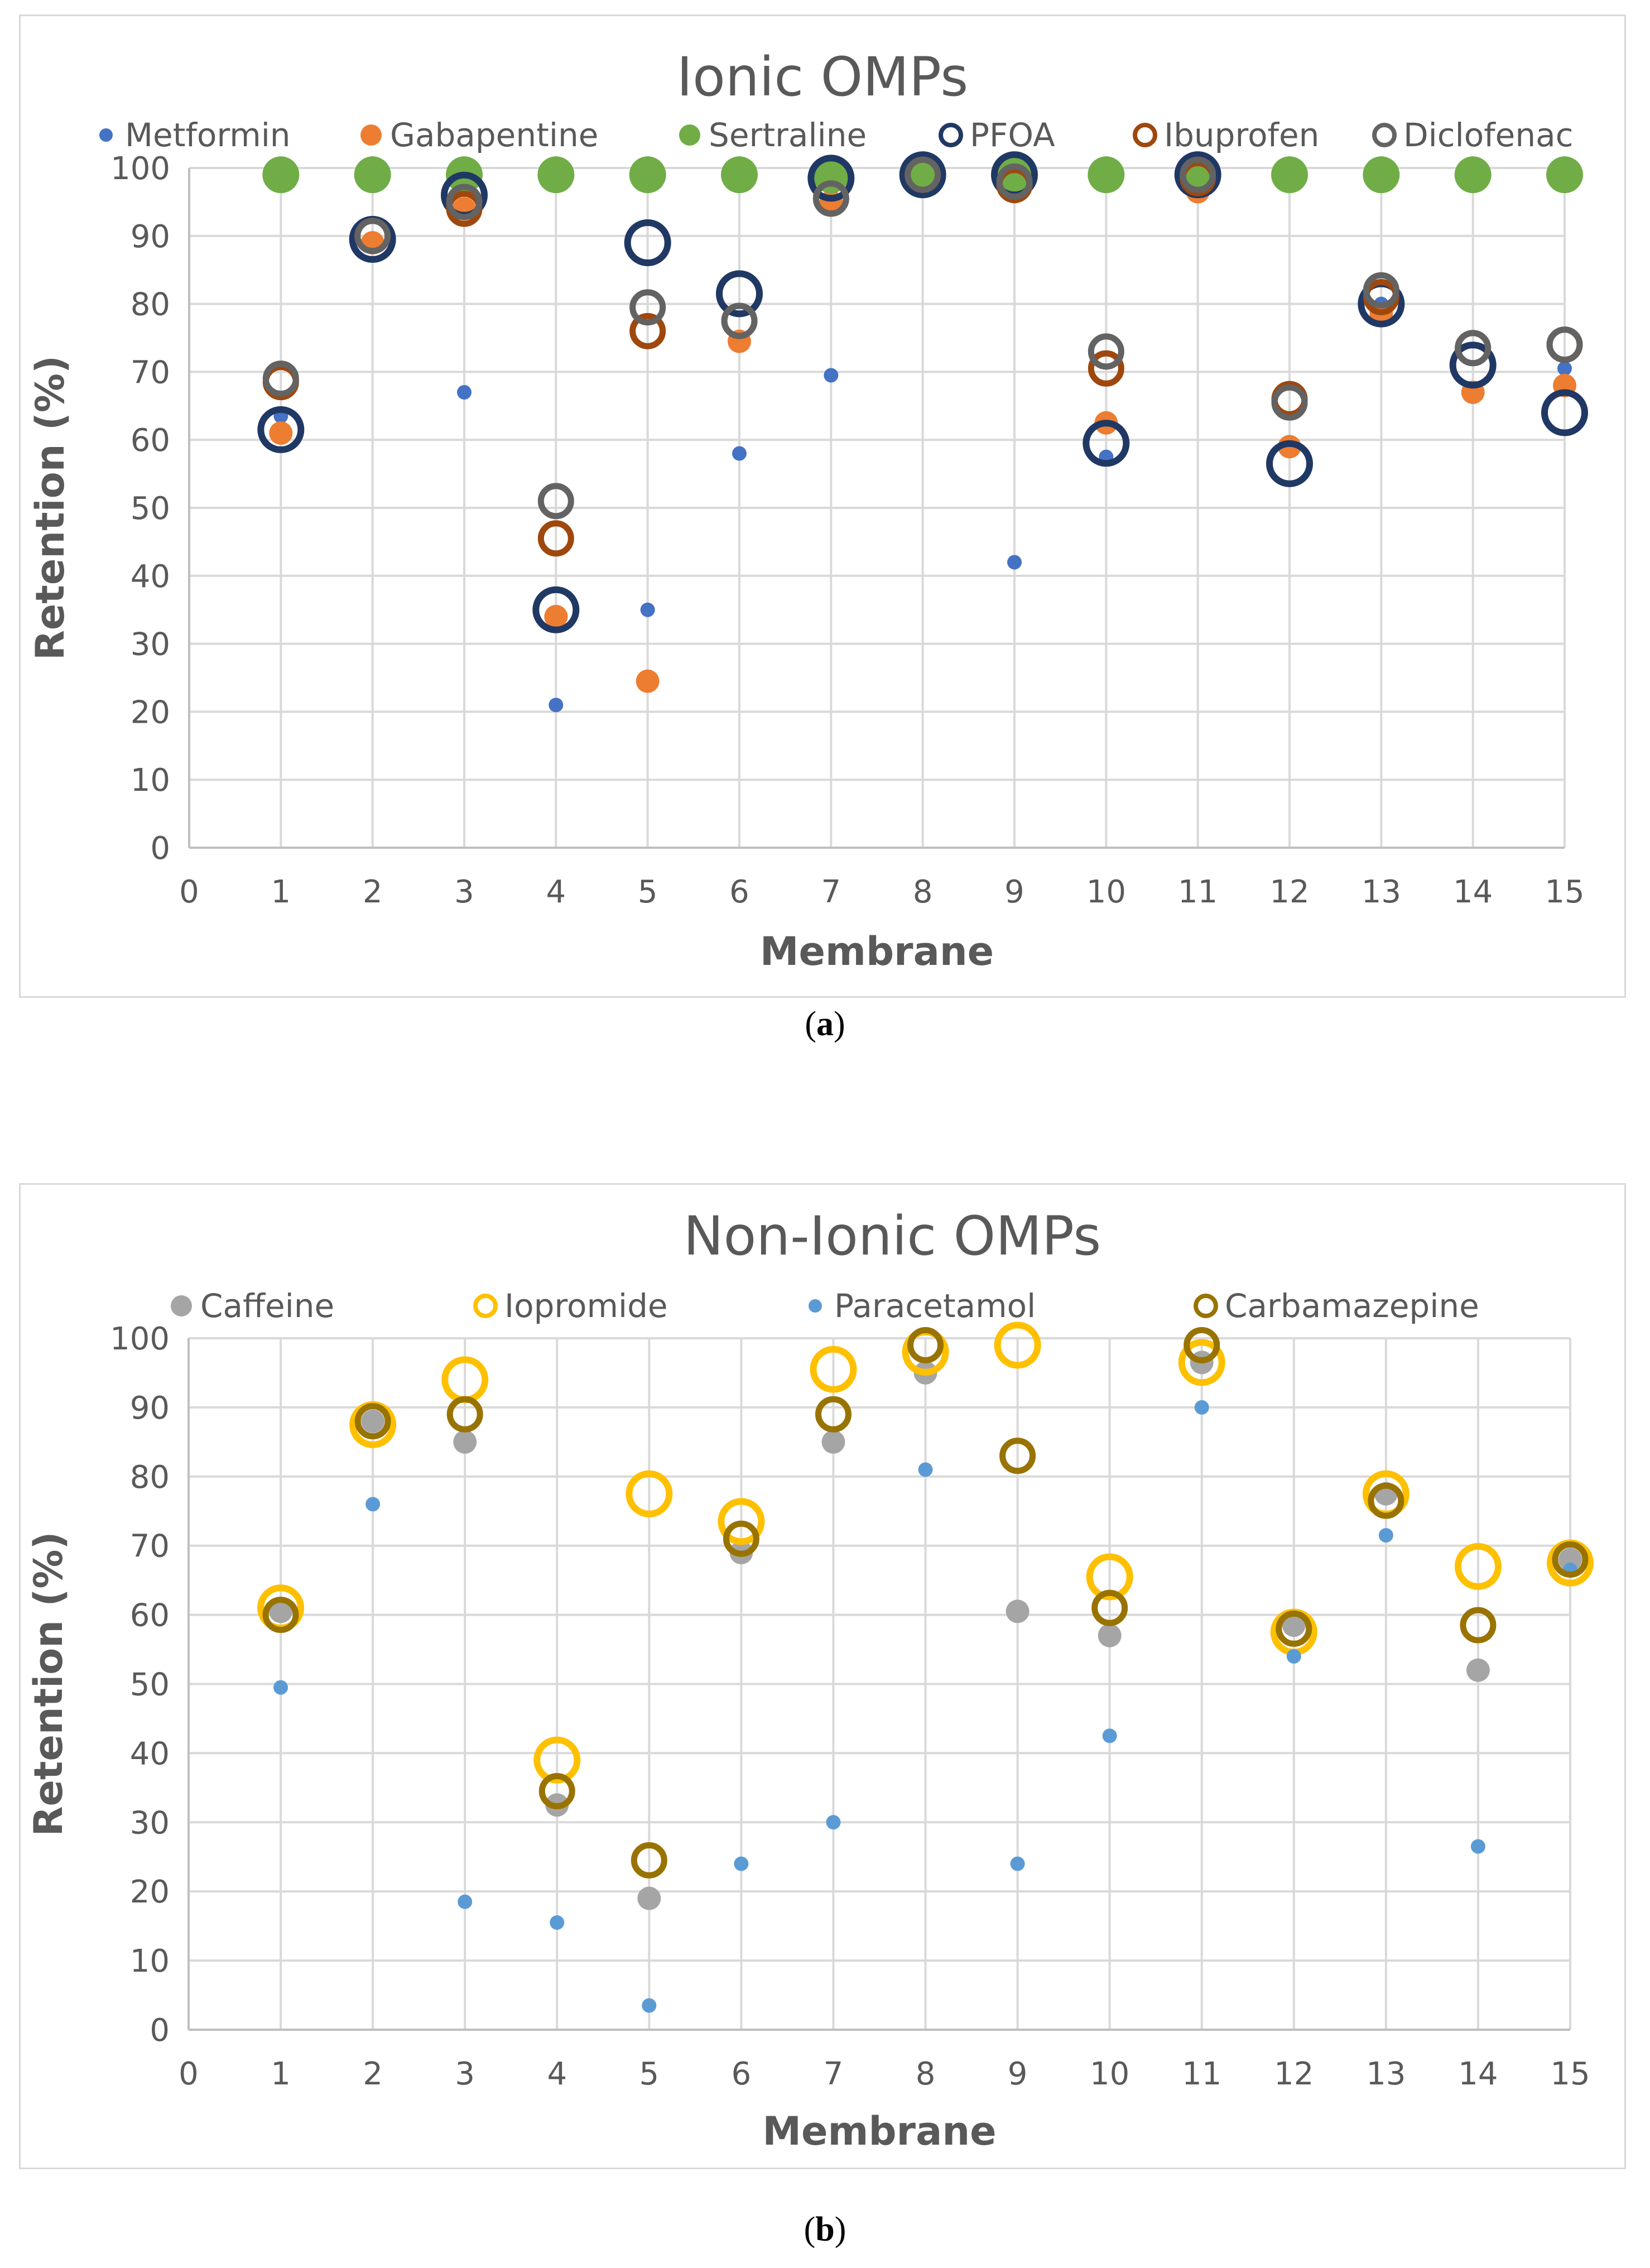 Image resolution: width=1650 pixels, height=2268 pixels. Describe the element at coordinates (1226, 135) in the screenshot. I see `legend-item-ibuprofen: Ibuprofen` at that location.